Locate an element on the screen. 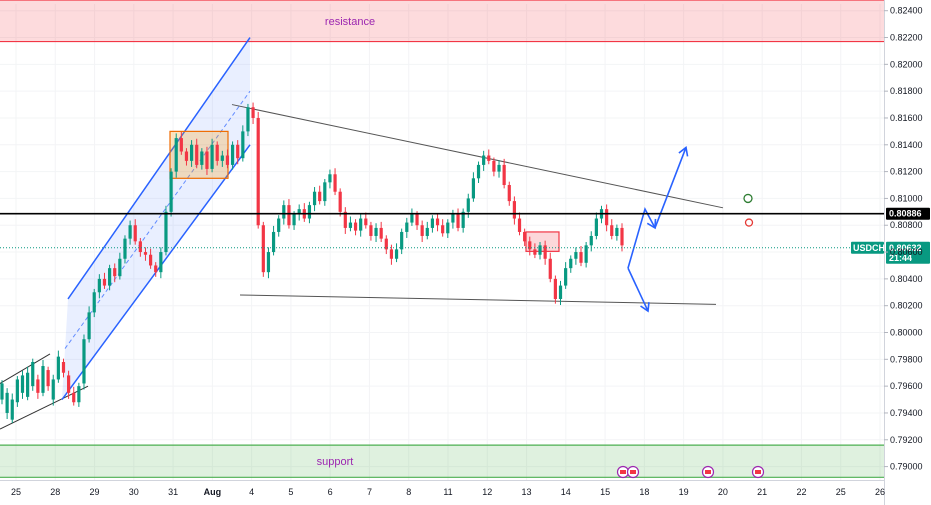  x-tick-label: 7 is located at coordinates (369, 492).